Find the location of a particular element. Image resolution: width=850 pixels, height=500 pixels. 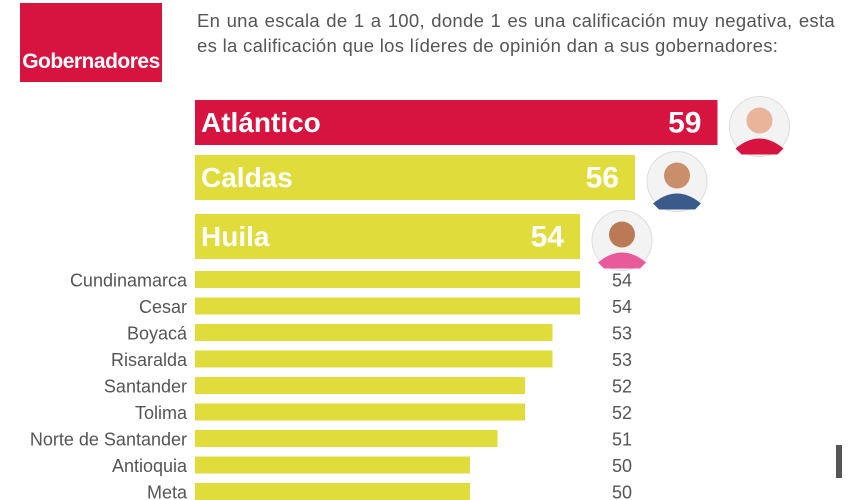

value-label: 59 is located at coordinates (684, 122).